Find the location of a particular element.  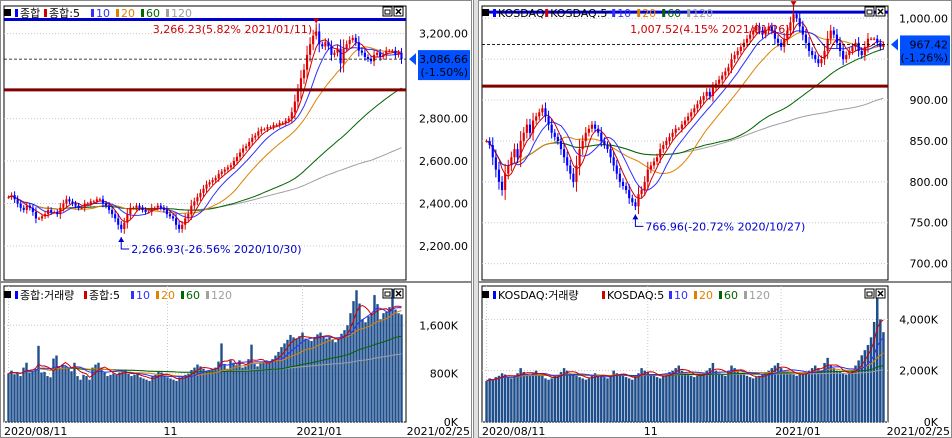

y-tick-label: 3,200.00 is located at coordinates (443, 34).